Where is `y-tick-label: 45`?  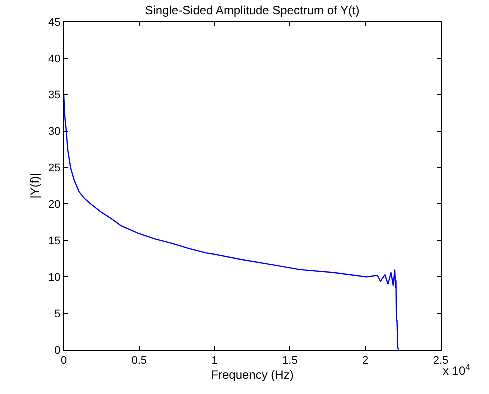 y-tick-label: 45 is located at coordinates (54, 22).